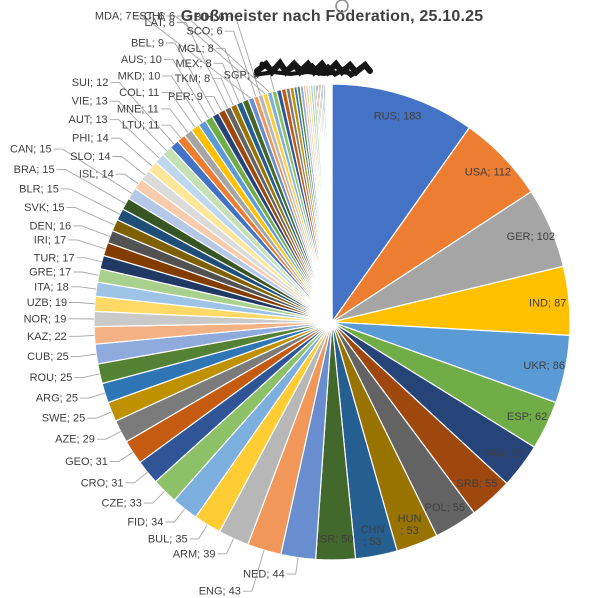 This screenshot has height=598, width=600. I want to click on callout-label-LAT: LAT; 8, so click(160, 23).